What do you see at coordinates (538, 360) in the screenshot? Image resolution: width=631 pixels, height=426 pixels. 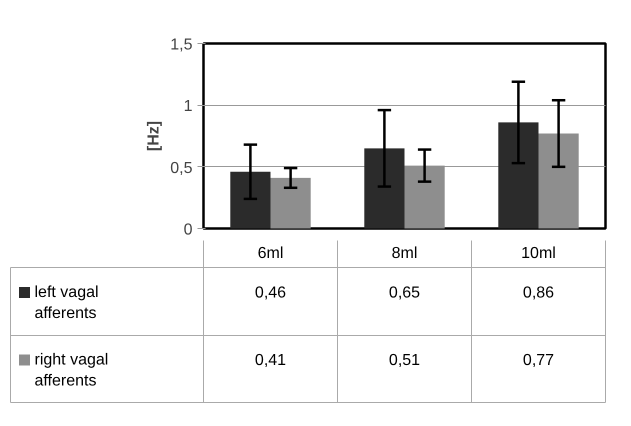 I see `data-label: 0,77` at bounding box center [538, 360].